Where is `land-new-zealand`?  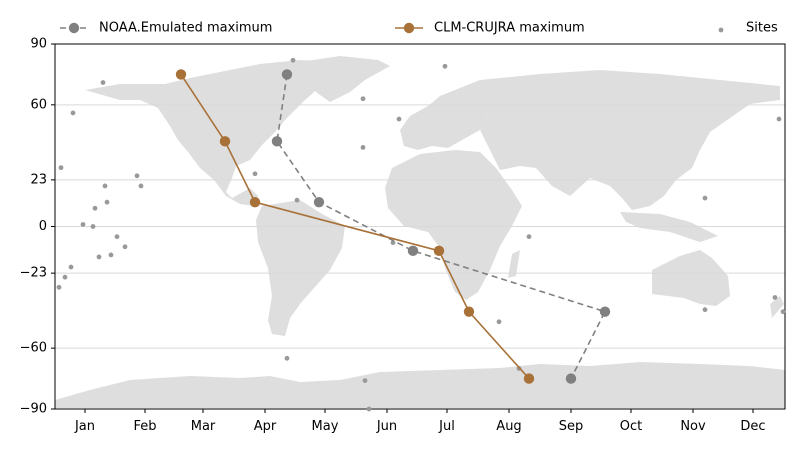 land-new-zealand is located at coordinates (777, 307).